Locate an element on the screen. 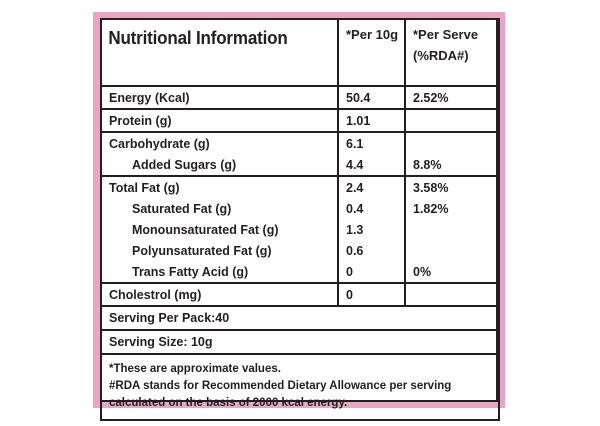 This screenshot has width=600, height=426. table-row: Saturated Fat (g) 0.4 1.82% is located at coordinates (300, 208).